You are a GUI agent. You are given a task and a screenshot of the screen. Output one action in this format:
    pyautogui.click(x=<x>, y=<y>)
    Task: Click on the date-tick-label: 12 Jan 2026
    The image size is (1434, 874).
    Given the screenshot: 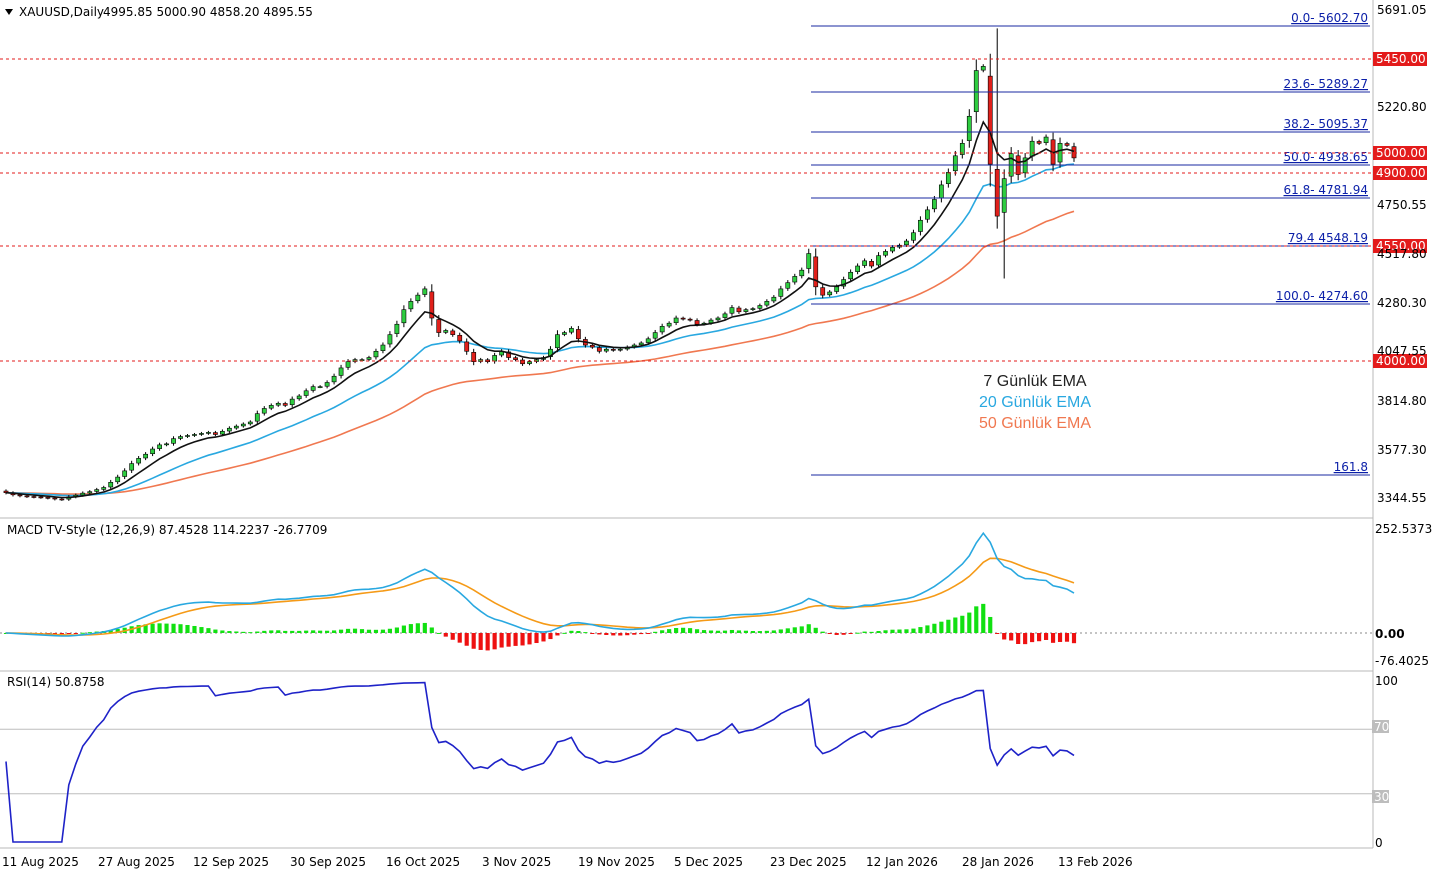 What is the action you would take?
    pyautogui.click(x=902, y=862)
    